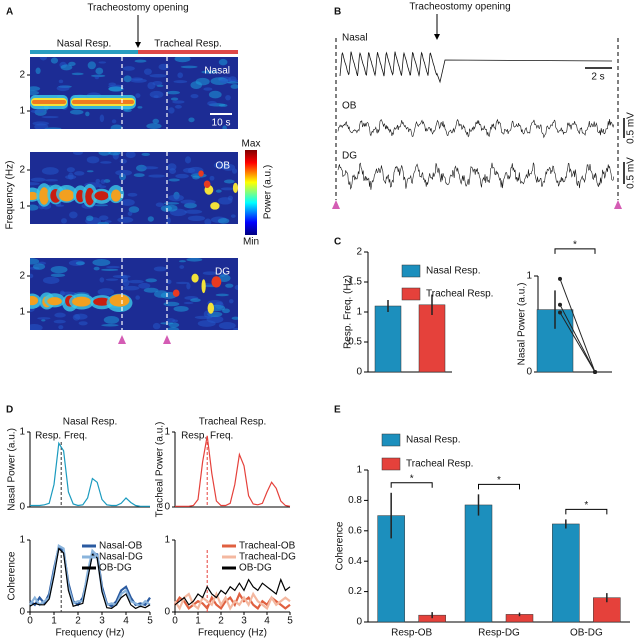  I want to click on colorbar-max: Max, so click(251, 144).